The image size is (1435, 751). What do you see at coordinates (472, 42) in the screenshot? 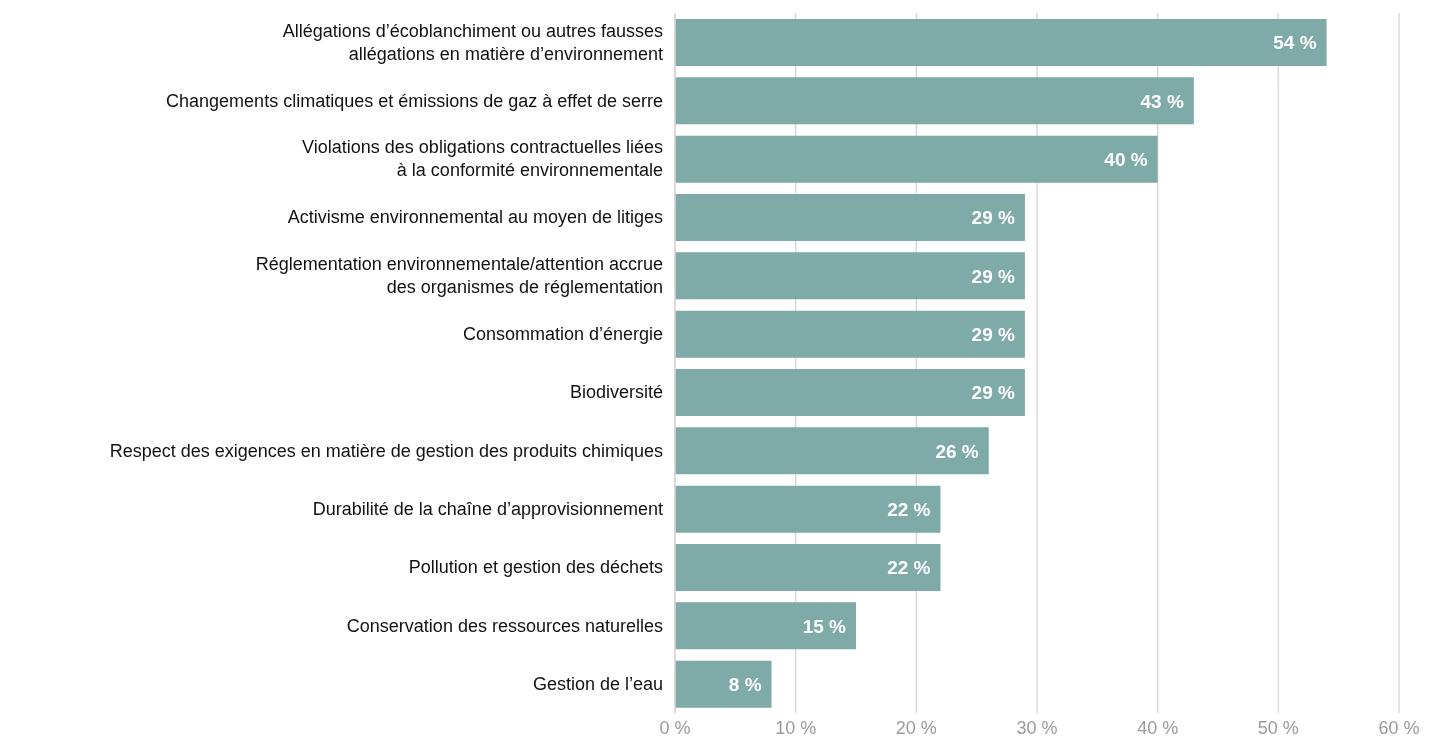
I see `y-tick-label: Allégations d’écoblanchiment ou autres fausses allégations en matière d’environnement` at bounding box center [472, 42].